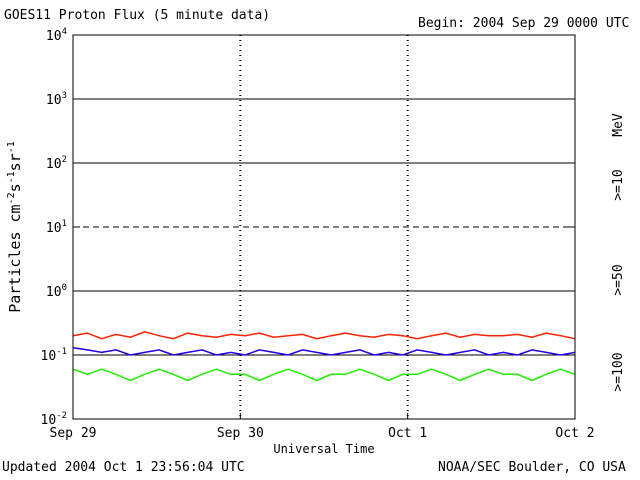 Image resolution: width=640 pixels, height=480 pixels. I want to click on y-tick-label-exp: -2, so click(61, 416).